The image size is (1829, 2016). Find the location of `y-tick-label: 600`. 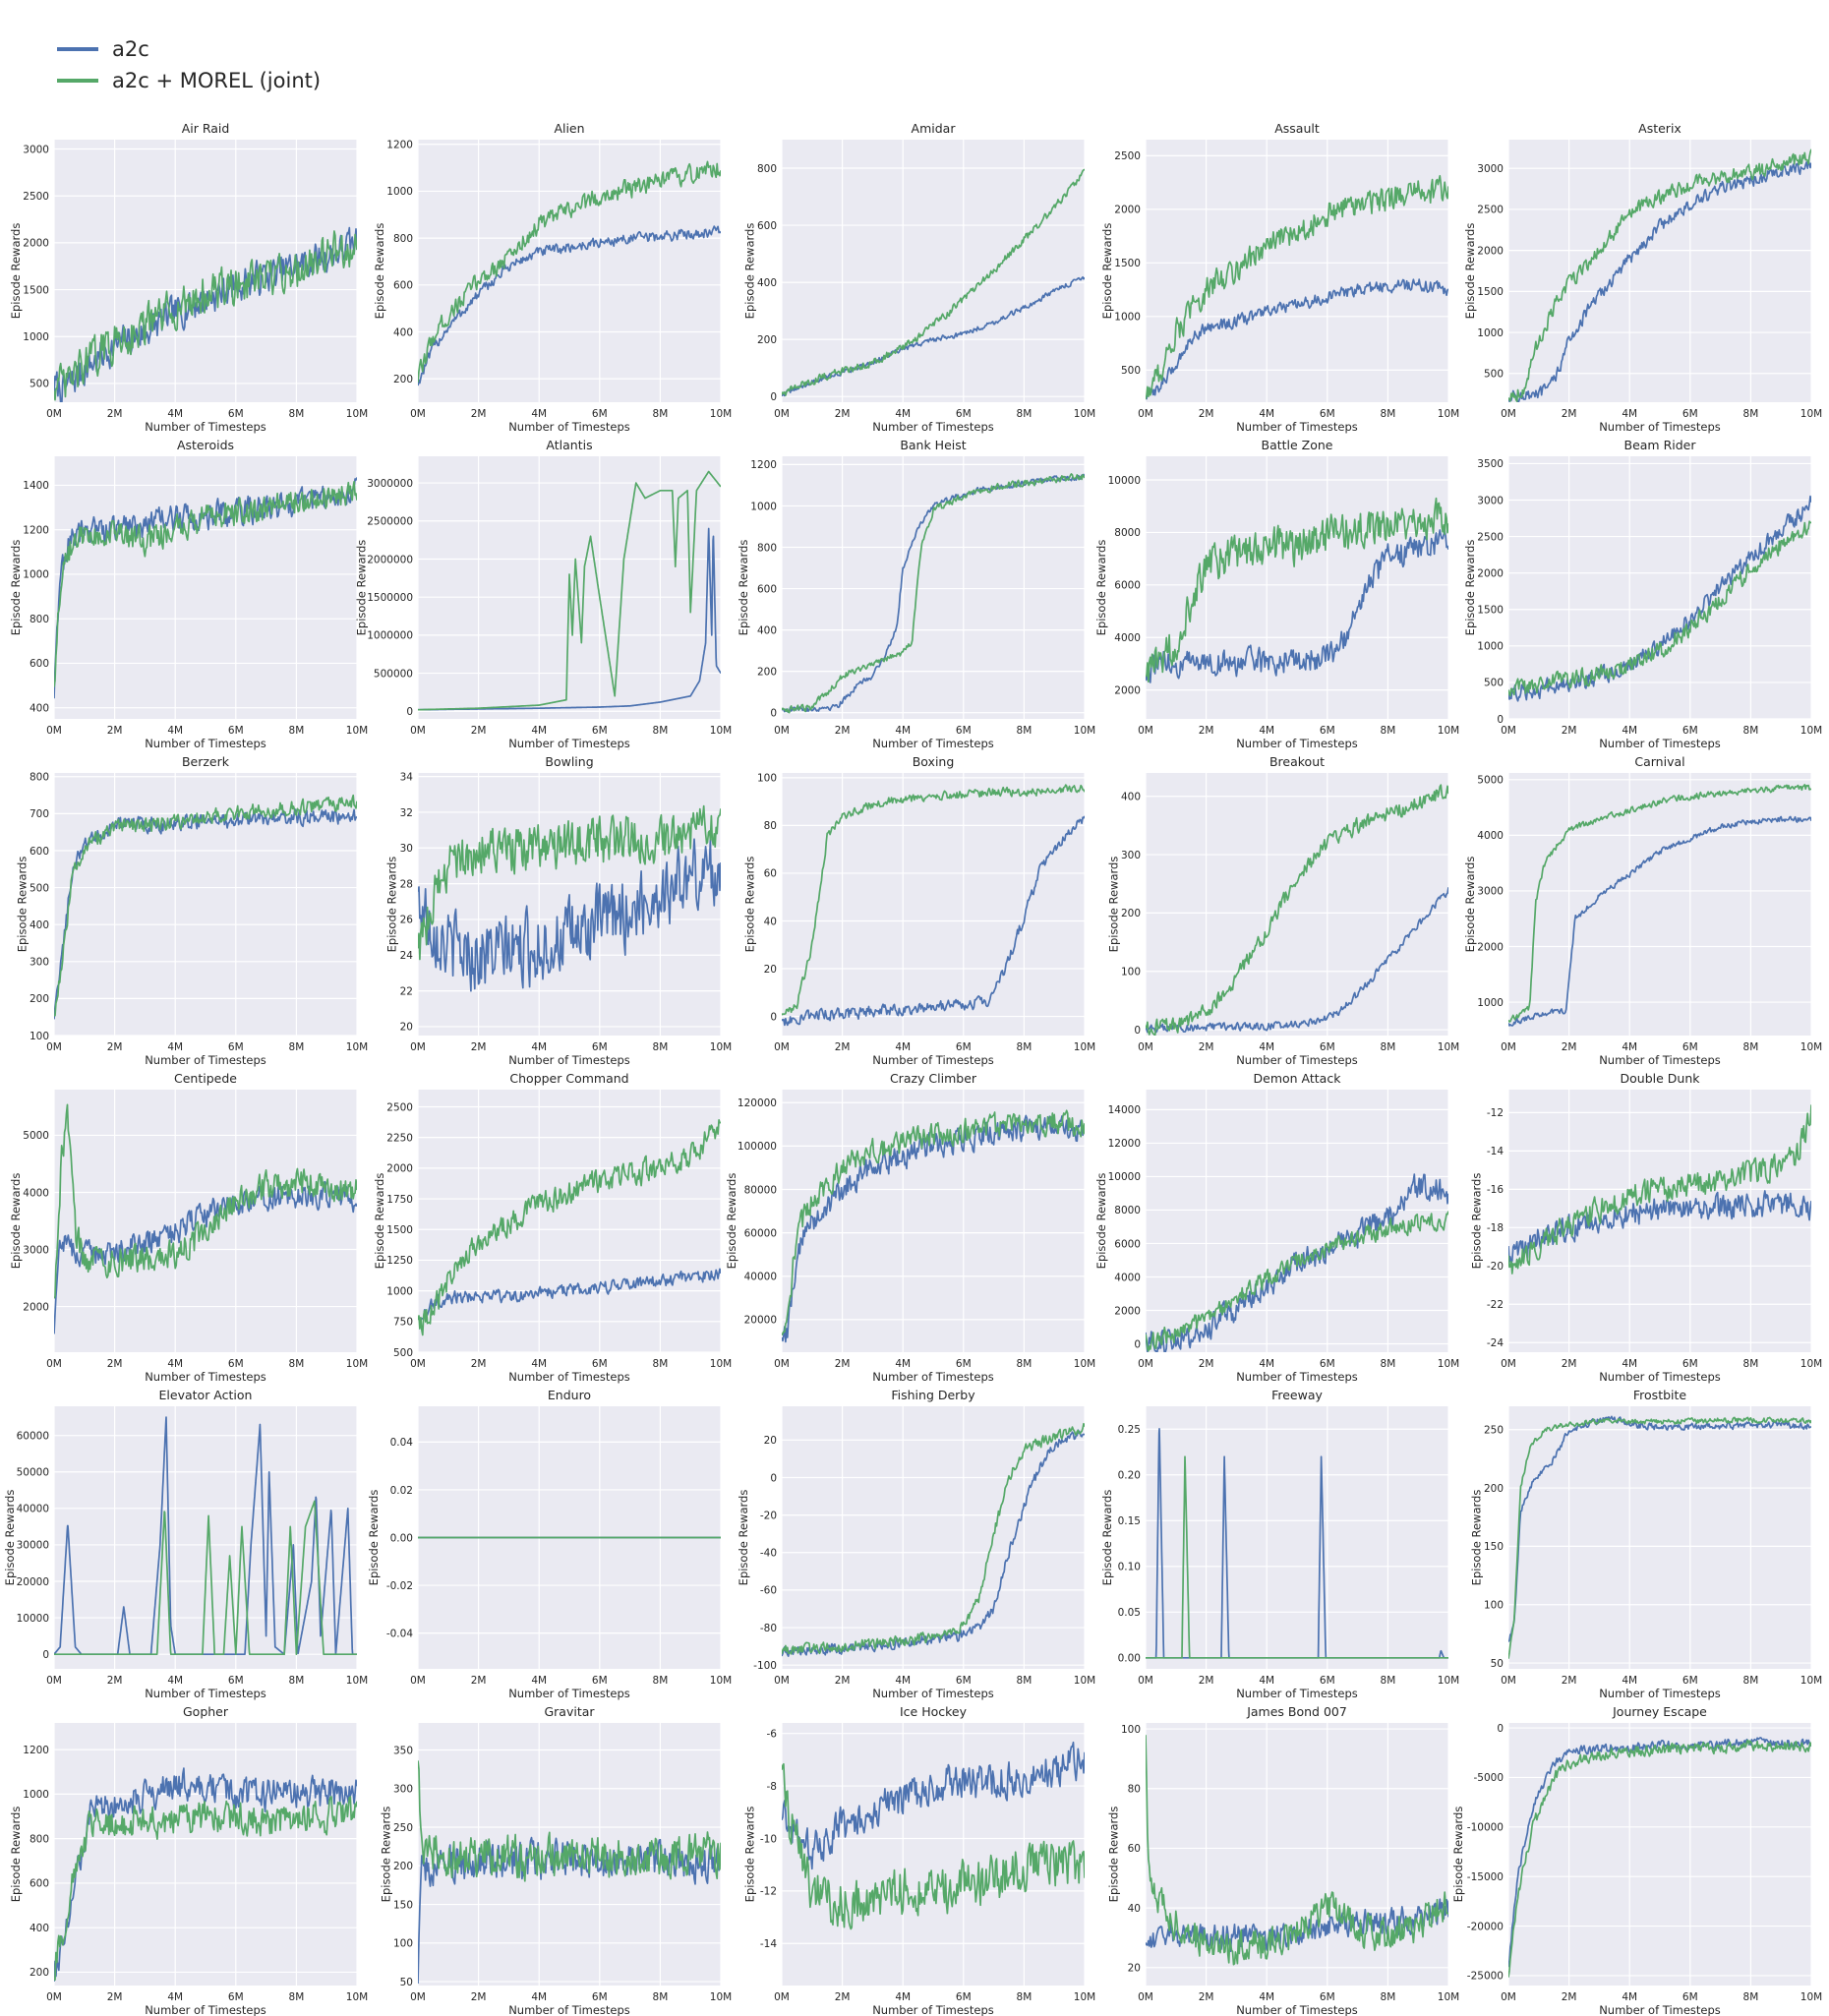

y-tick-label: 600 is located at coordinates (767, 226).